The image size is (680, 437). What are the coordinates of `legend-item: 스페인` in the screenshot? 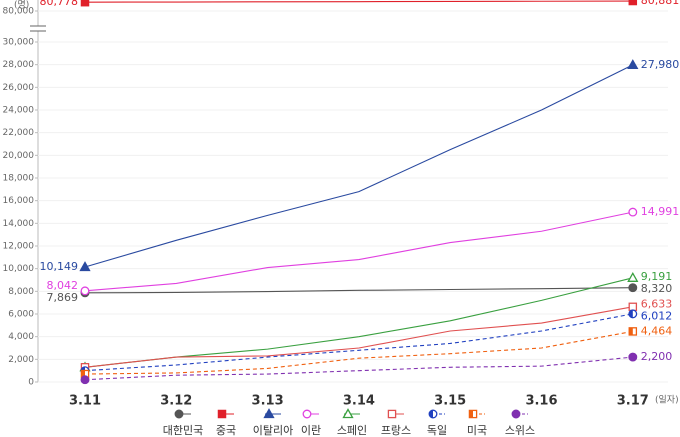 It's located at (352, 422).